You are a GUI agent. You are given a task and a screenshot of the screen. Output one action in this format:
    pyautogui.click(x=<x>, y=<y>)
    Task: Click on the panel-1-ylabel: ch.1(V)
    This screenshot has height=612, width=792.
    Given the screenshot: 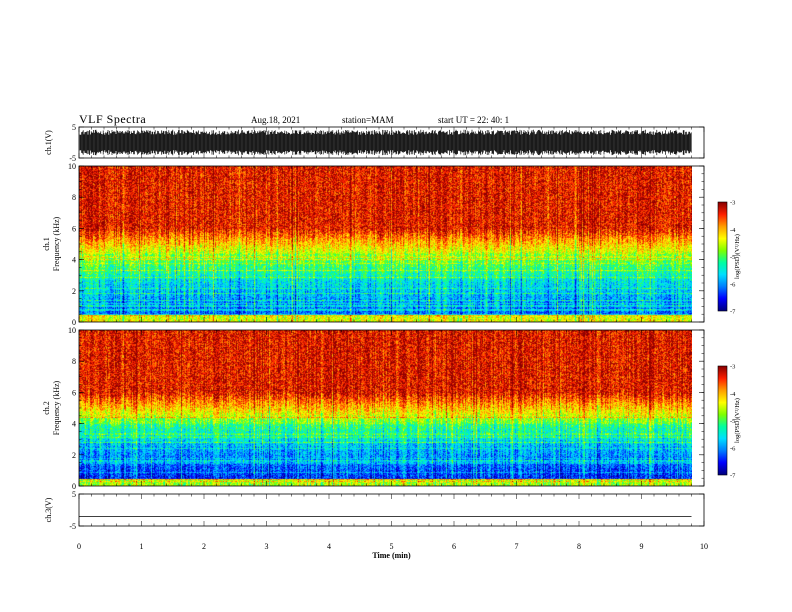 What is the action you would take?
    pyautogui.click(x=48, y=142)
    